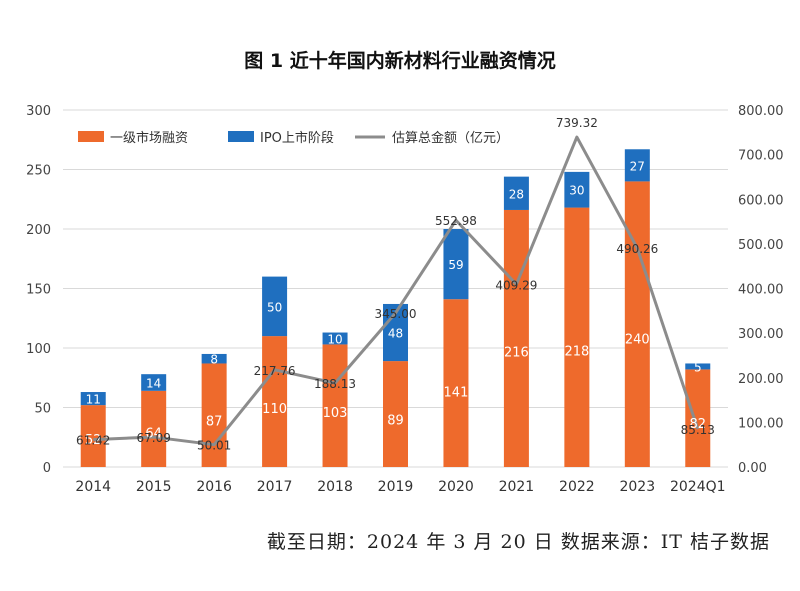 The height and width of the screenshot is (591, 800). I want to click on line-value-label: 217.76, so click(275, 371).